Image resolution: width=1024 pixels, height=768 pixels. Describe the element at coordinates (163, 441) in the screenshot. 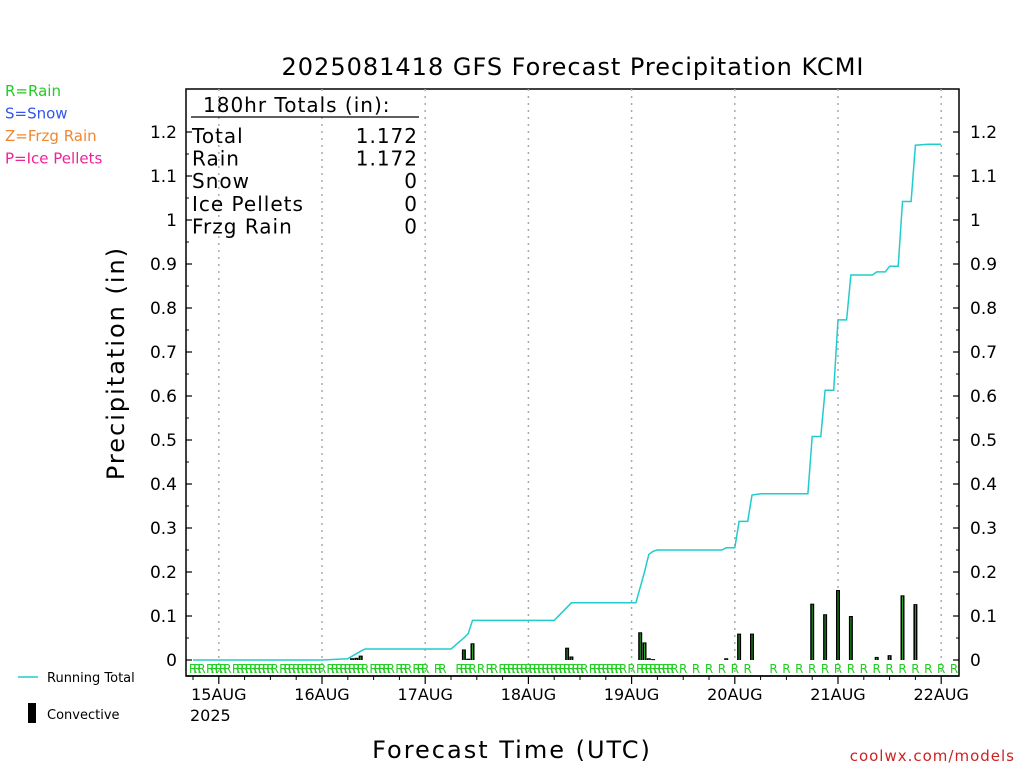

I see `y-tick-label: 0.5` at that location.